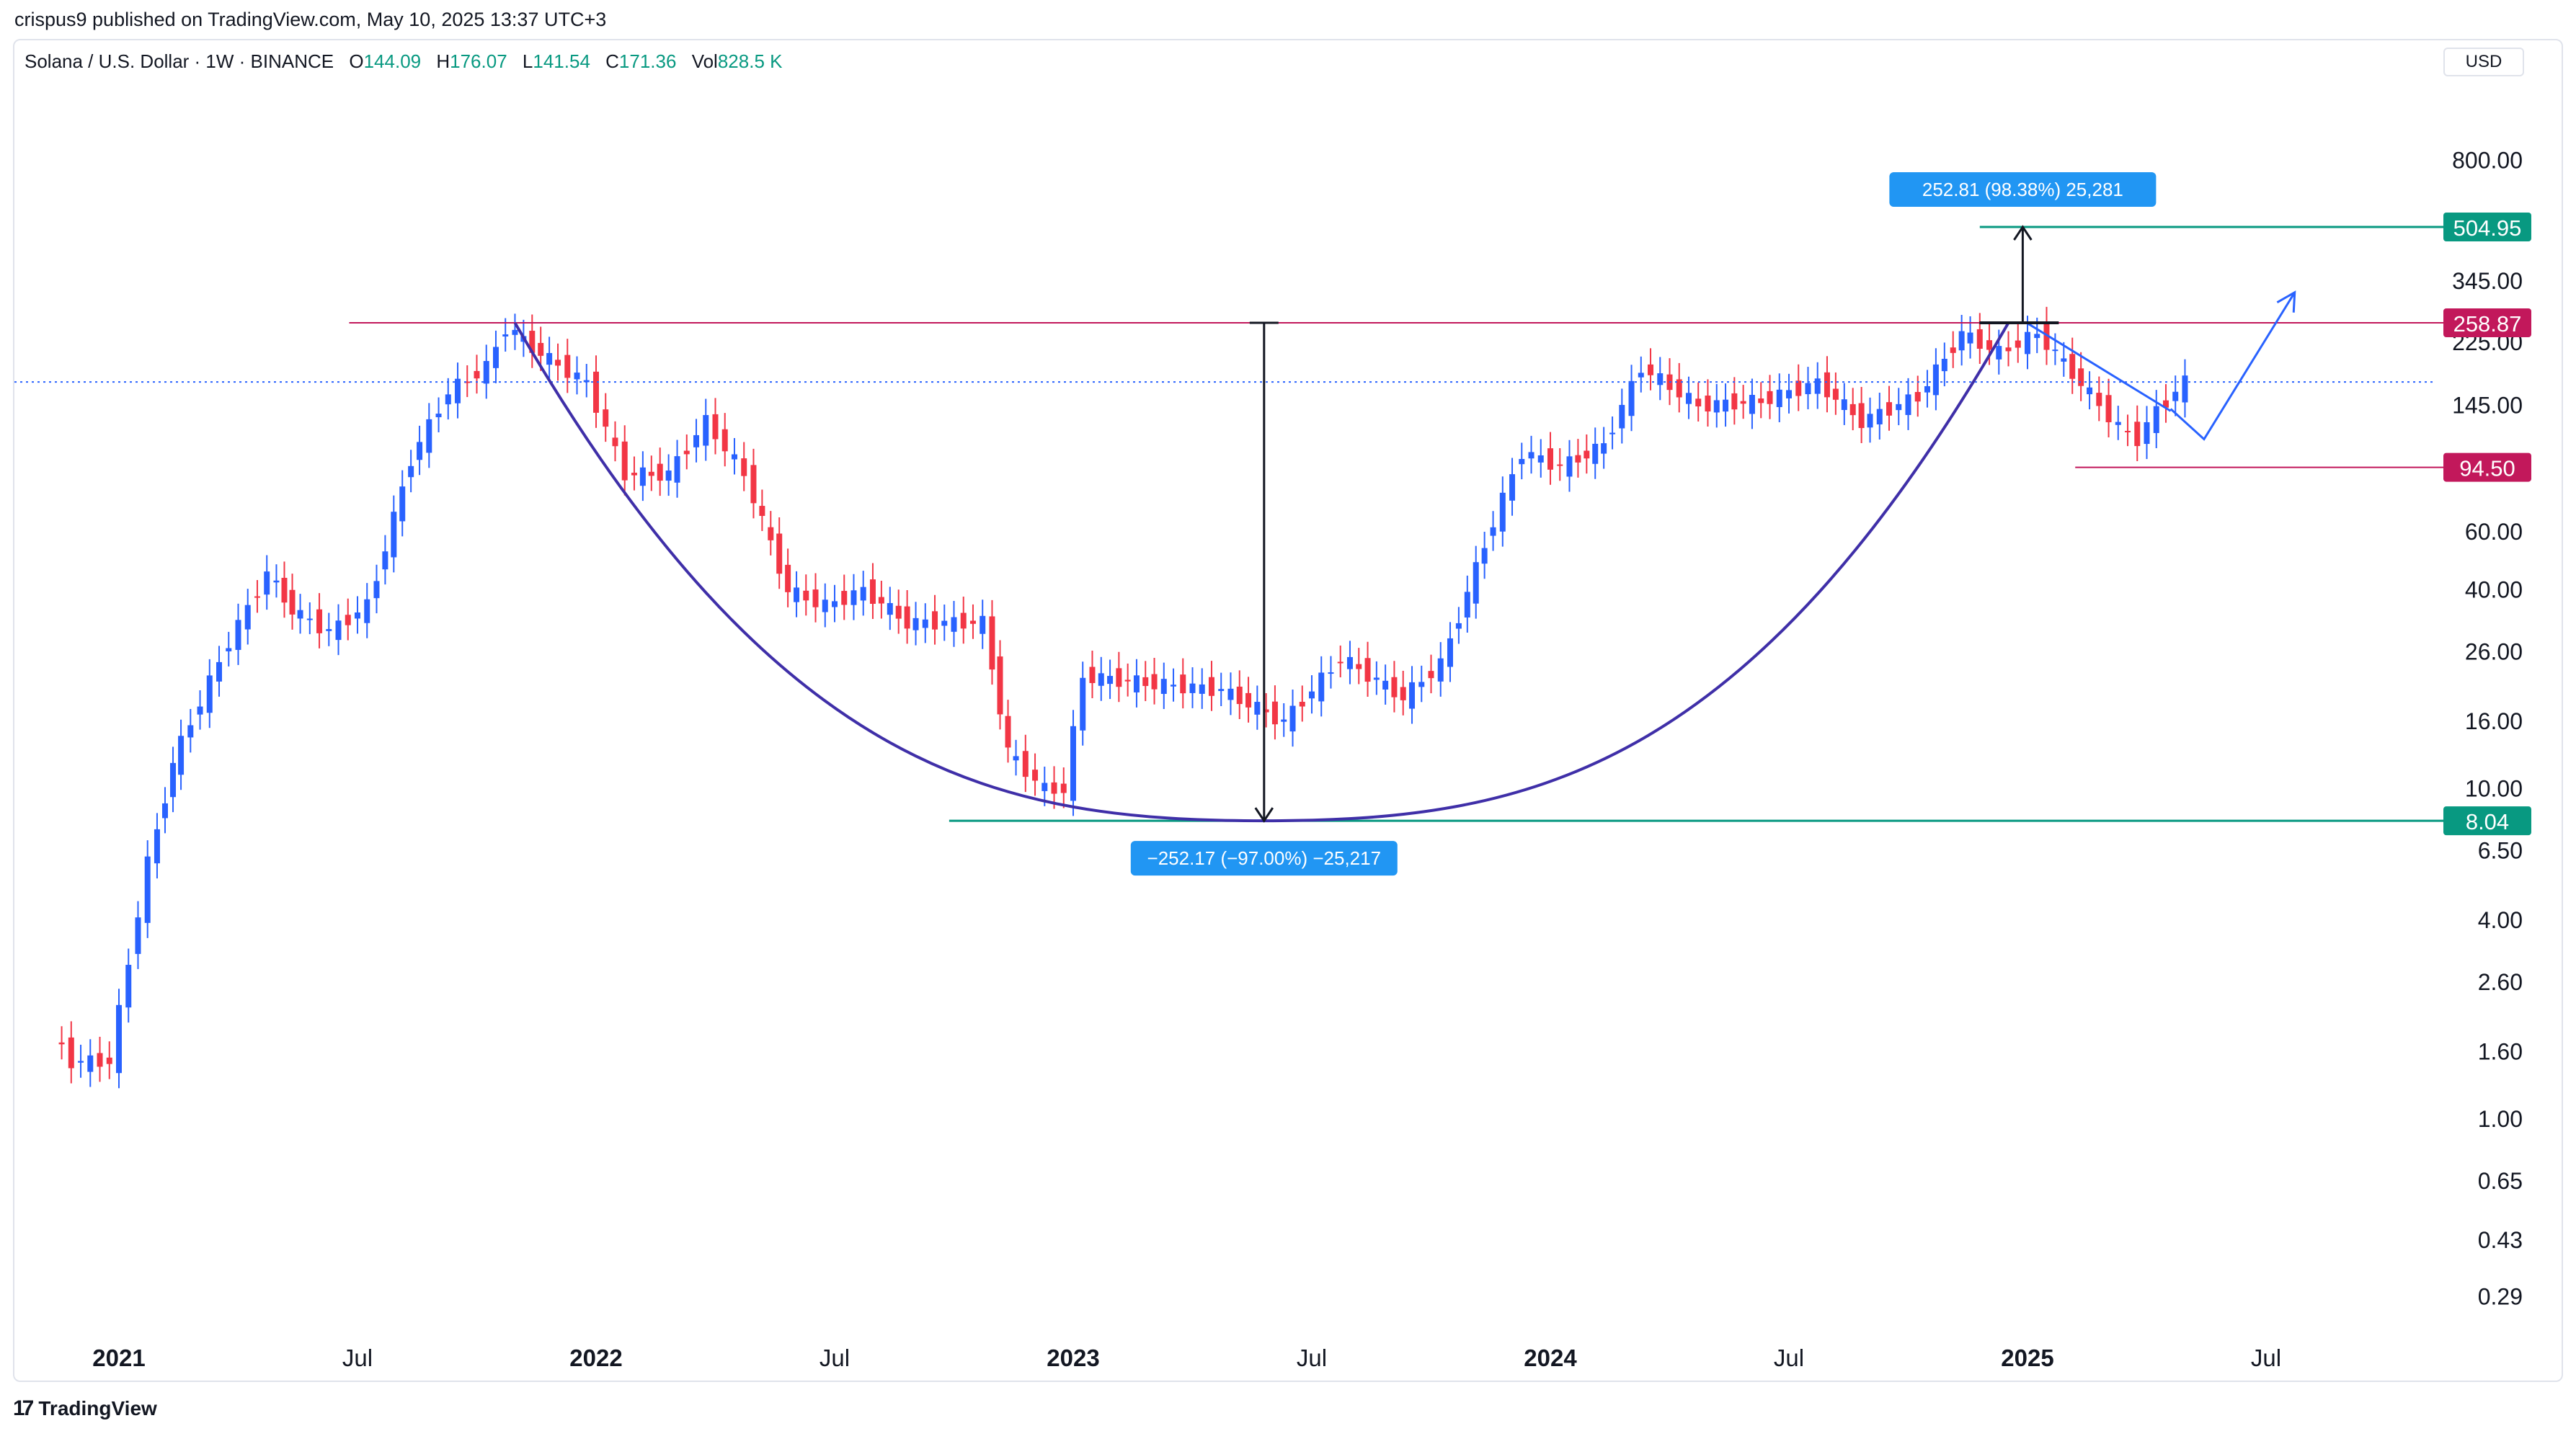 The width and height of the screenshot is (2576, 1431). Describe the element at coordinates (2487, 160) in the screenshot. I see `y-tick-label: 800.00` at that location.